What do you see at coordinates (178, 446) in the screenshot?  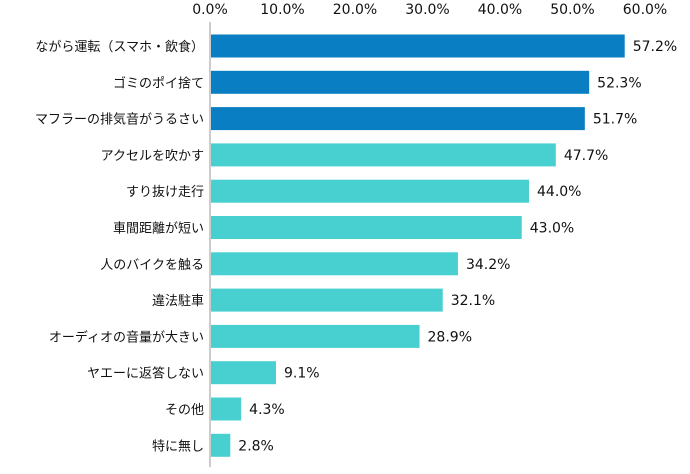 I see `category-label: 特に無し` at bounding box center [178, 446].